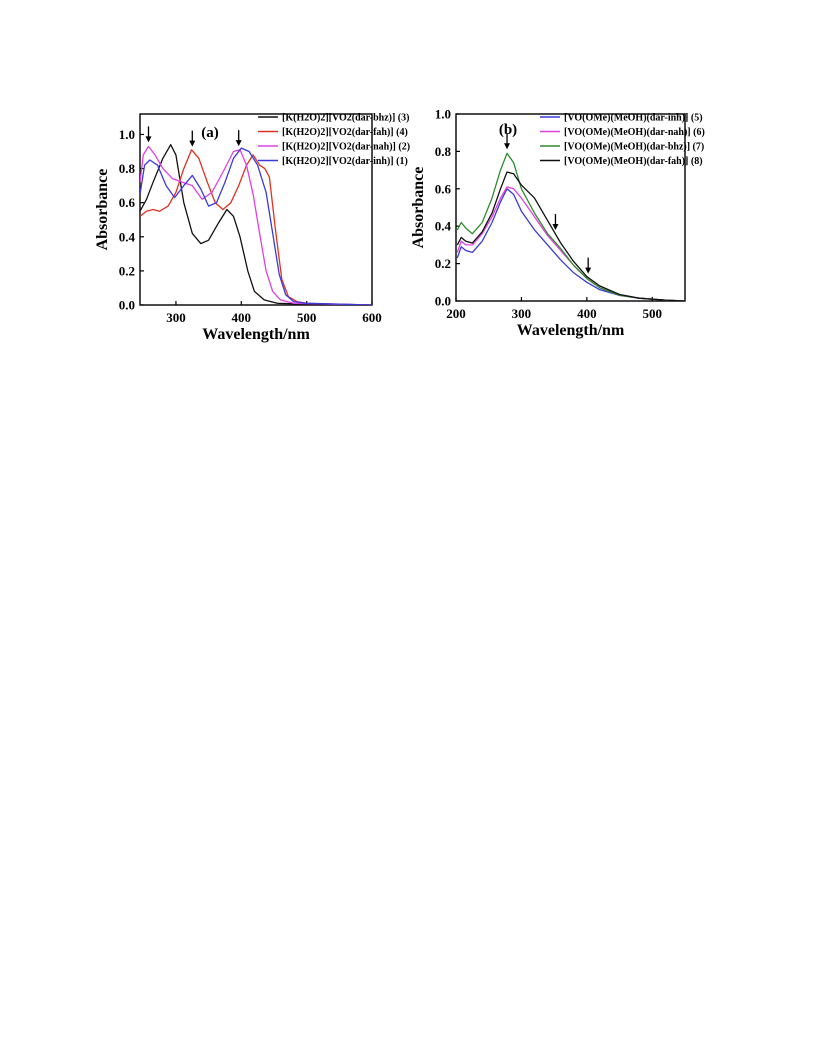  What do you see at coordinates (634, 132) in the screenshot?
I see `legend-entry: [VO(OMe)(MeOH)(dar-nah)] (6)` at bounding box center [634, 132].